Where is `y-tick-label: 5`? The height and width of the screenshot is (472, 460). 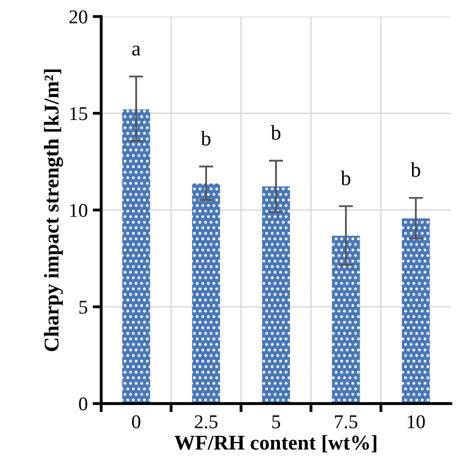
y-tick-label: 5 is located at coordinates (83, 307).